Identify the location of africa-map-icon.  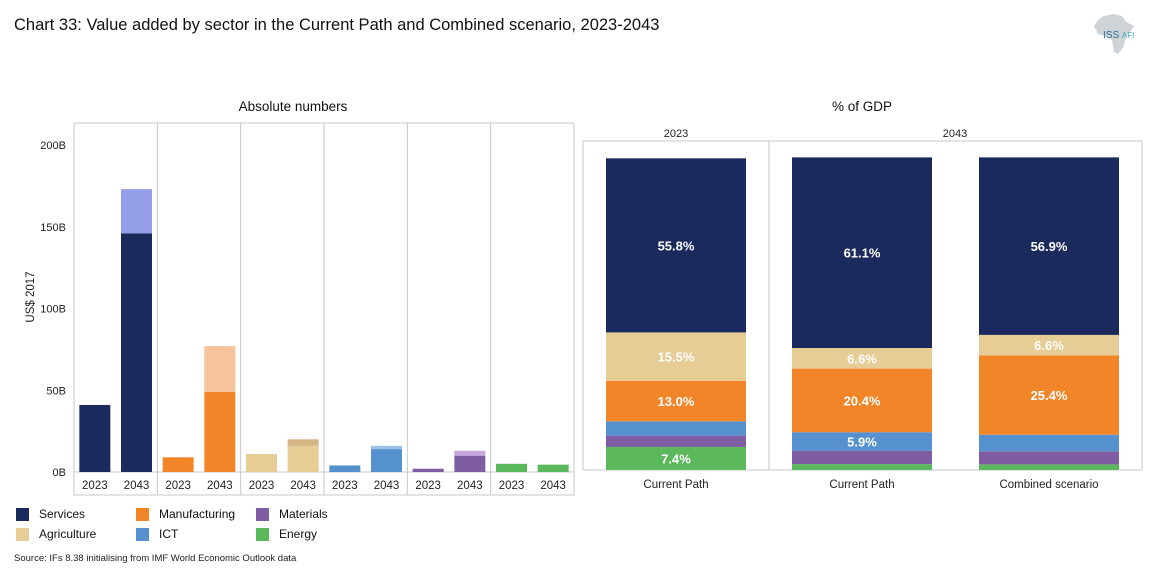
(1114, 34).